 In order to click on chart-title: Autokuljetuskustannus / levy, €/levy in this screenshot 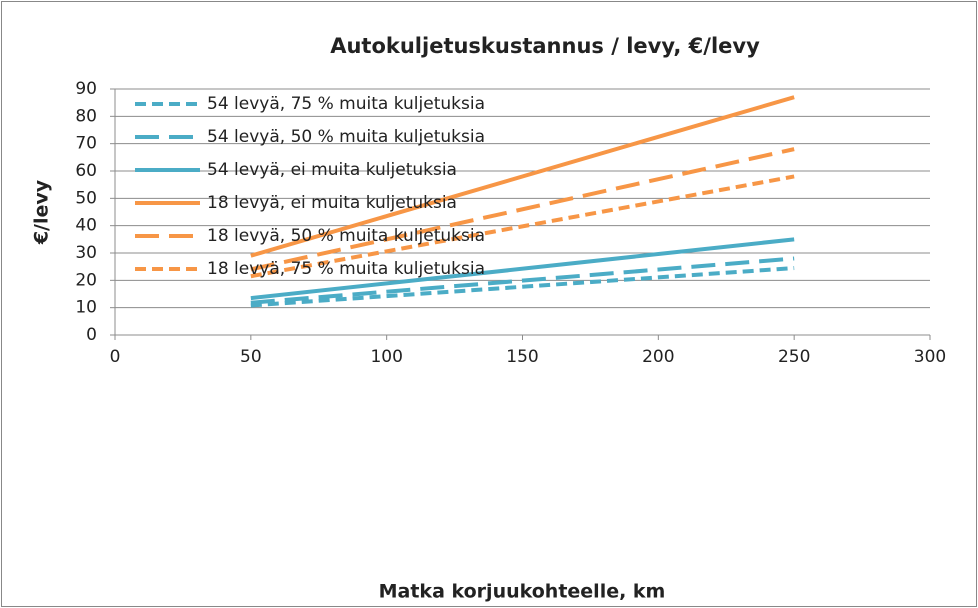, I will do `click(545, 46)`.